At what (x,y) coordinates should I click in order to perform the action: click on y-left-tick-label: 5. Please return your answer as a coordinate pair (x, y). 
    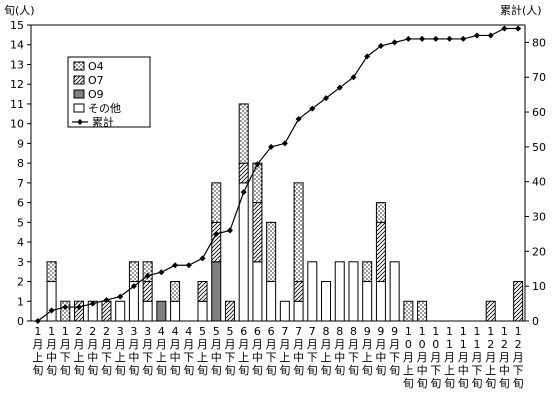
    Looking at the image, I should click on (20, 222).